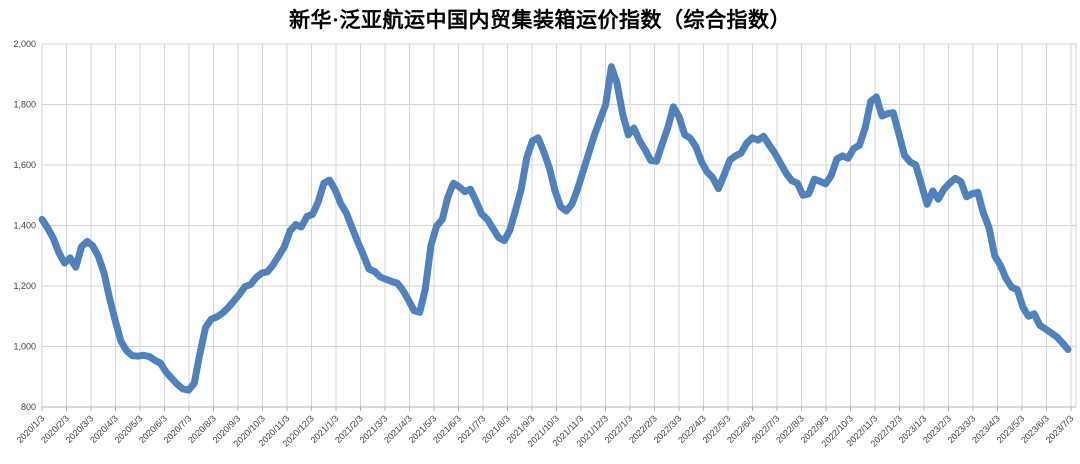 The height and width of the screenshot is (464, 1080). I want to click on y-tick-label: 1,800, so click(24, 105).